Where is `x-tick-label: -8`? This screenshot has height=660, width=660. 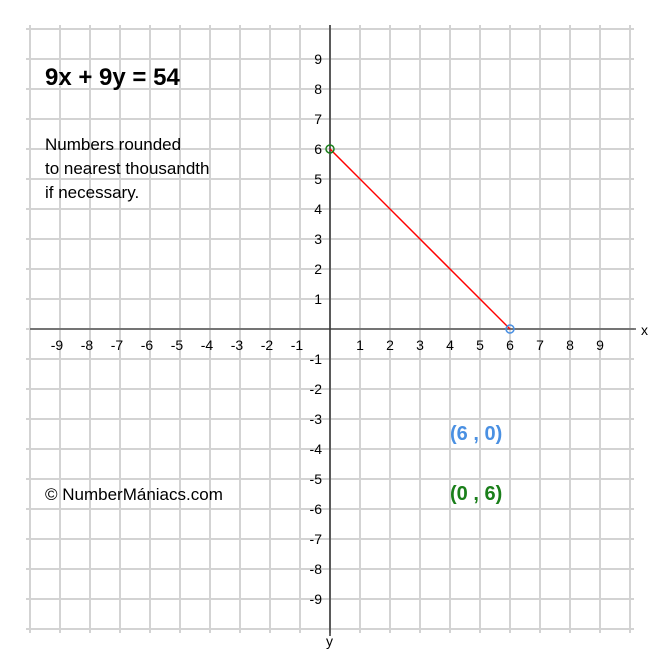 x-tick-label: -8 is located at coordinates (87, 345).